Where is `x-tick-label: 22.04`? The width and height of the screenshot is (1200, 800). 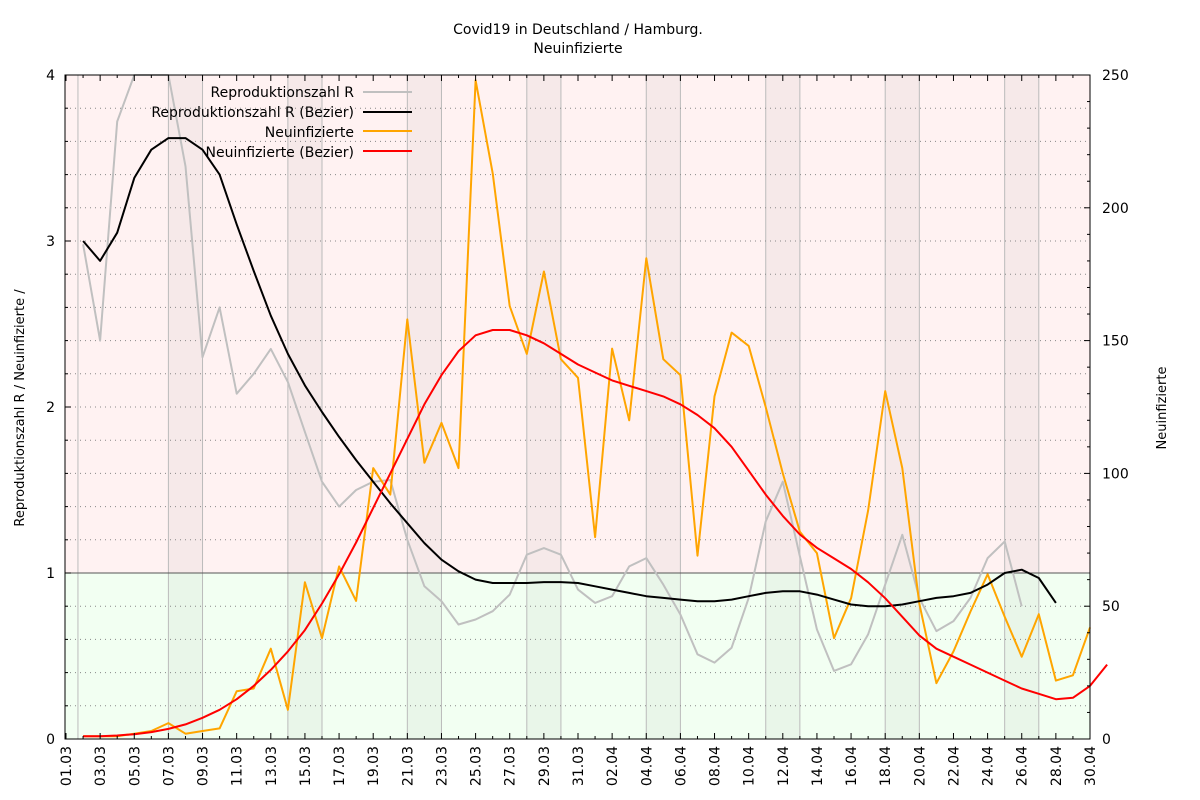
x-tick-label: 22.04 is located at coordinates (955, 766).